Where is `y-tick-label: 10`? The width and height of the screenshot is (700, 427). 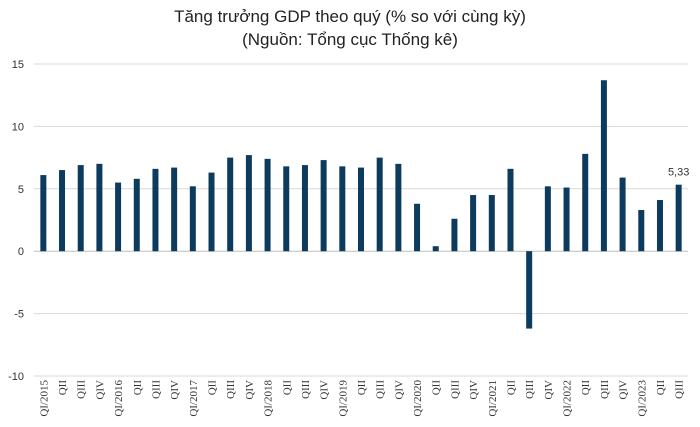
y-tick-label: 10 is located at coordinates (18, 127).